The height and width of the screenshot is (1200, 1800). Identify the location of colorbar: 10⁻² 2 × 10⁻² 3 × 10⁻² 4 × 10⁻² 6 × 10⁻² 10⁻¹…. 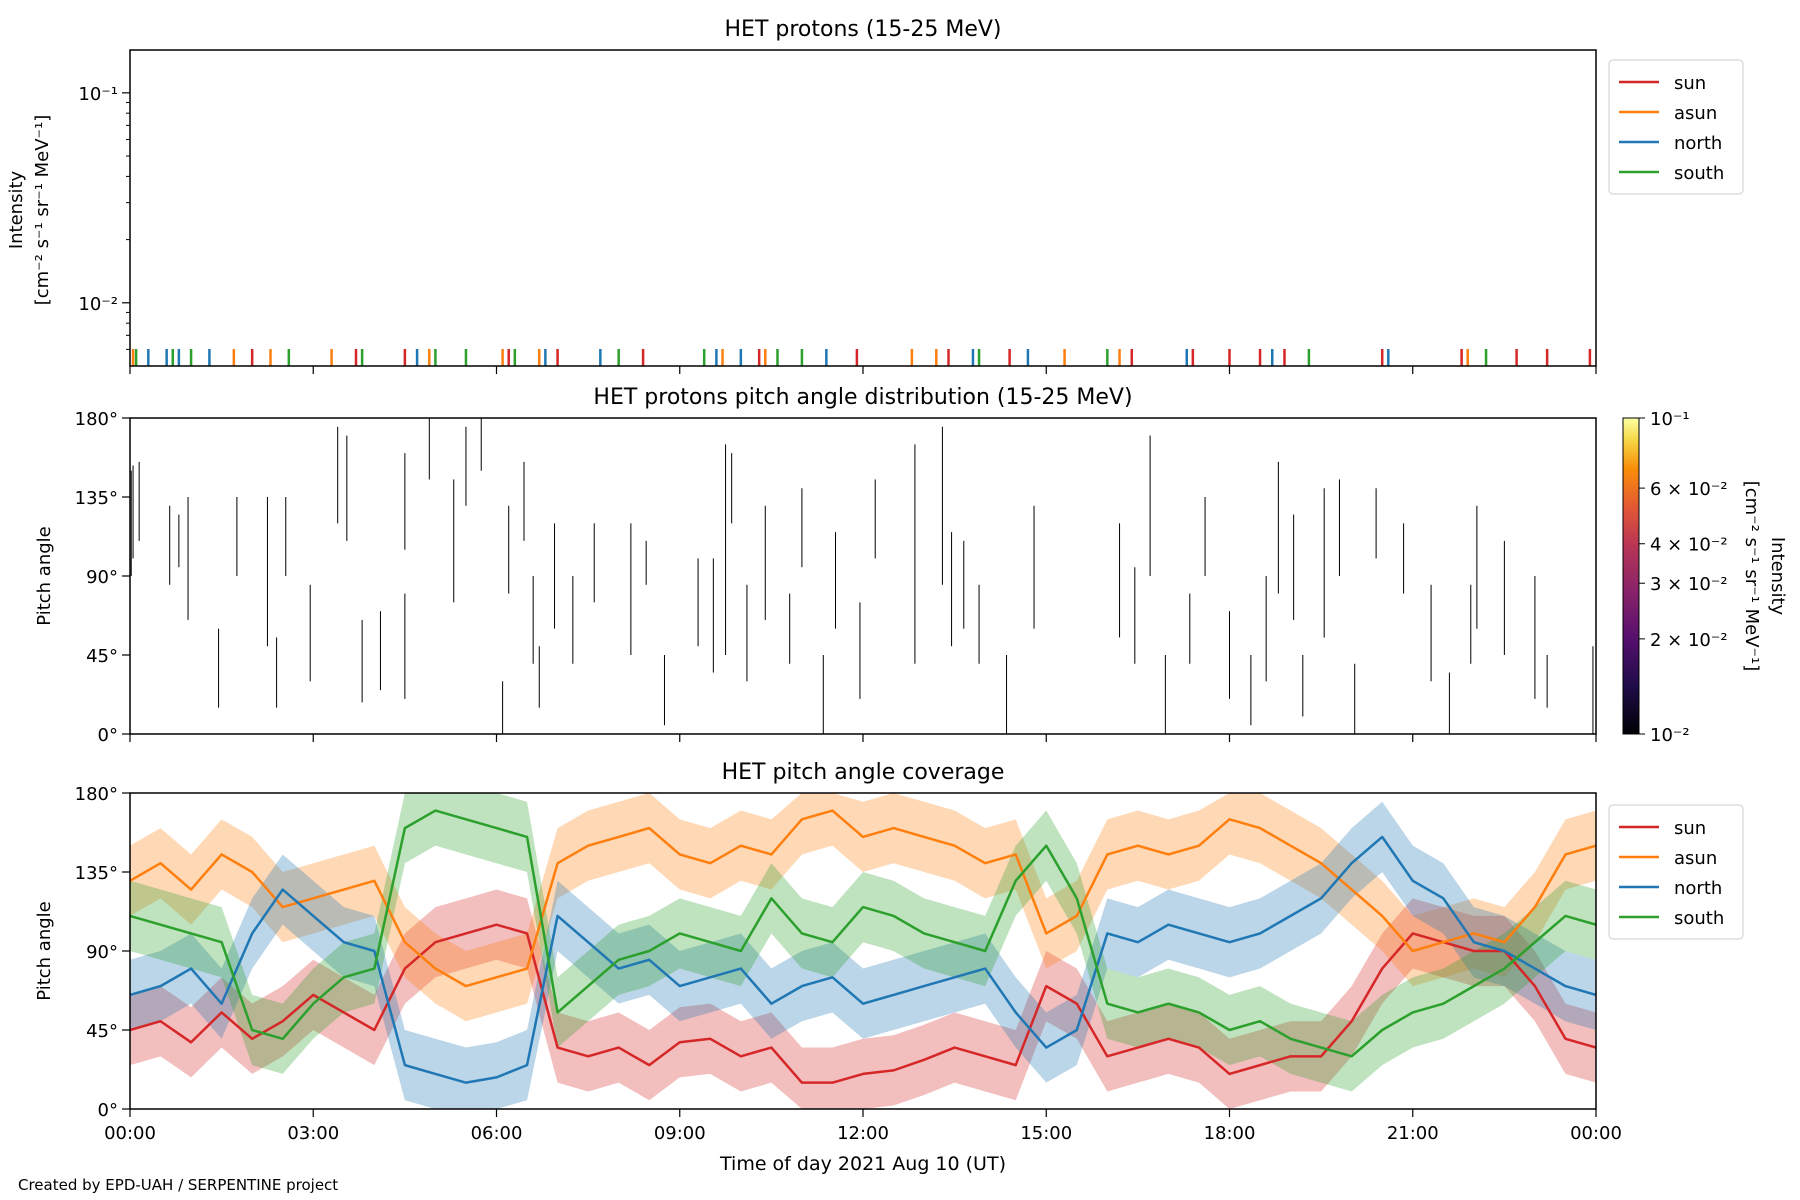
(1705, 577).